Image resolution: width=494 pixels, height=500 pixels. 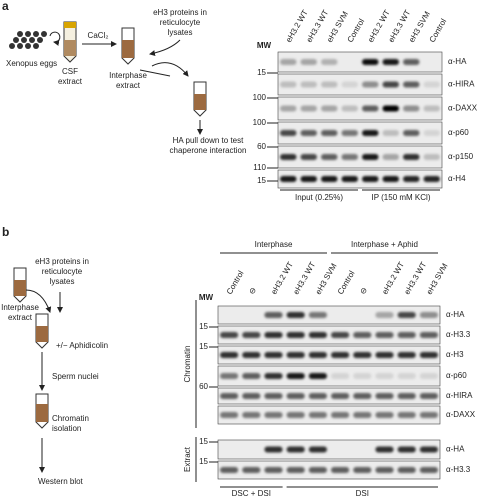 What do you see at coordinates (75, 376) in the screenshot?
I see `label: Sperm nuclei` at bounding box center [75, 376].